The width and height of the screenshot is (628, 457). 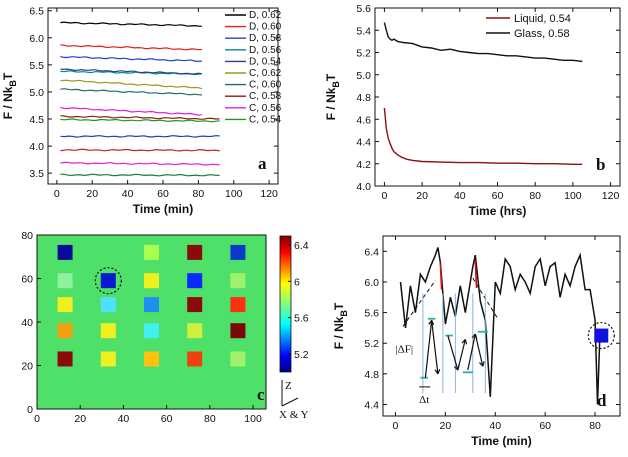 What do you see at coordinates (151, 322) in the screenshot?
I see `heatmap-background` at bounding box center [151, 322].